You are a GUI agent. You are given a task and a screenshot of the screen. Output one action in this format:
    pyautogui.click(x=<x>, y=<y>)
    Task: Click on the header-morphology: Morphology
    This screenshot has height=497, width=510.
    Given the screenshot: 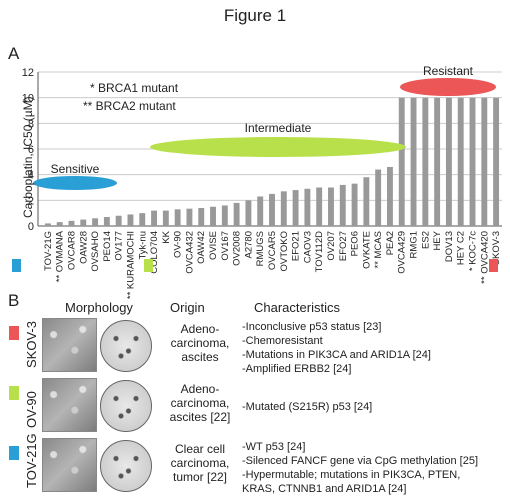 What is the action you would take?
    pyautogui.click(x=99, y=307)
    